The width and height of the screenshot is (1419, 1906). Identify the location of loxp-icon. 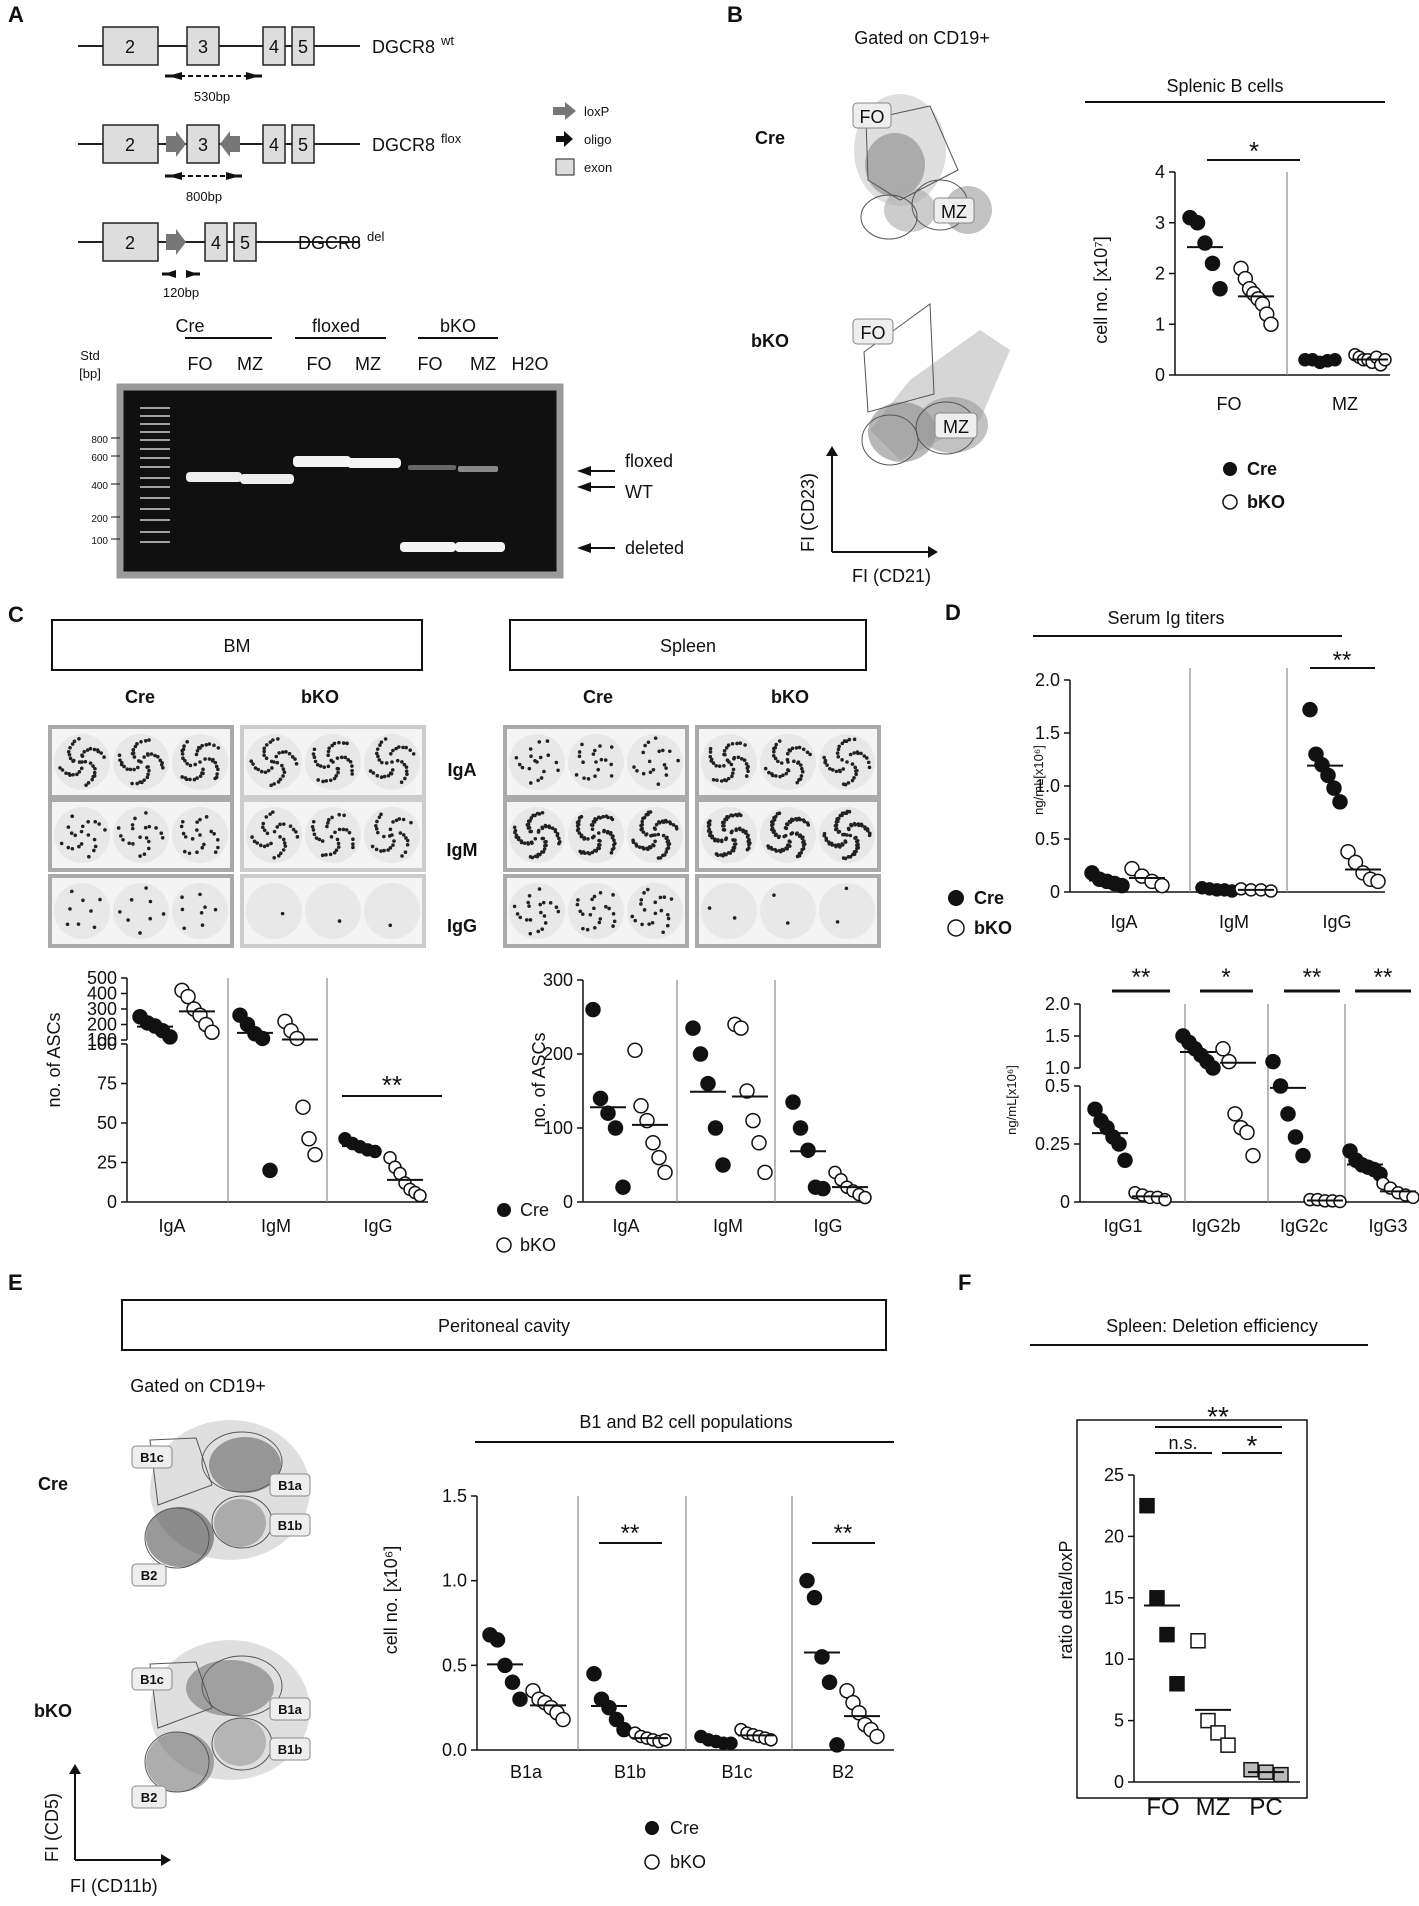
(176, 242).